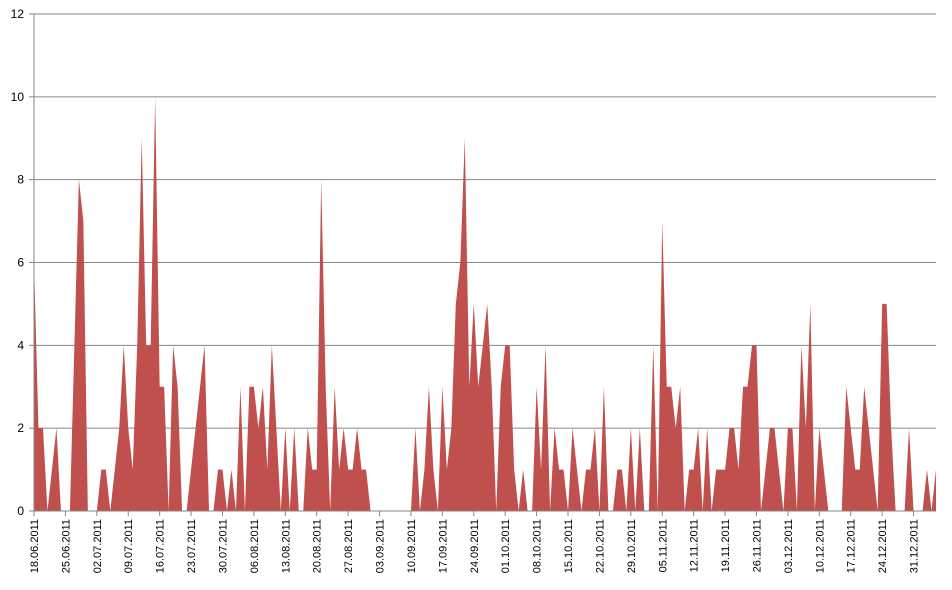  What do you see at coordinates (915, 546) in the screenshot?
I see `x-tick-label: 31.12.2011` at bounding box center [915, 546].